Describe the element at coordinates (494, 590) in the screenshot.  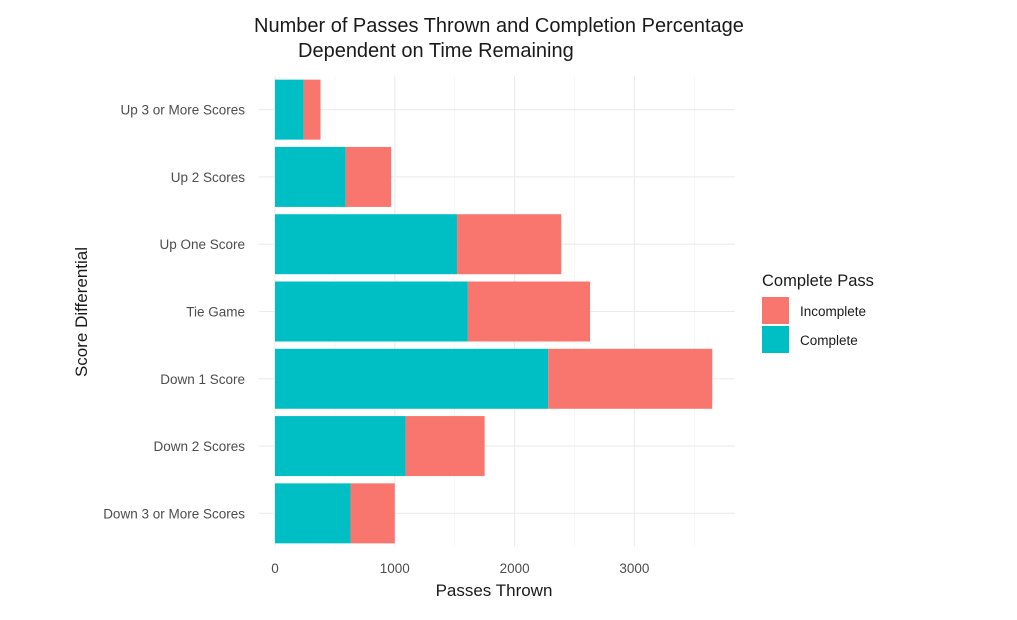
I see `x-axis-title: Passes Thrown` at that location.